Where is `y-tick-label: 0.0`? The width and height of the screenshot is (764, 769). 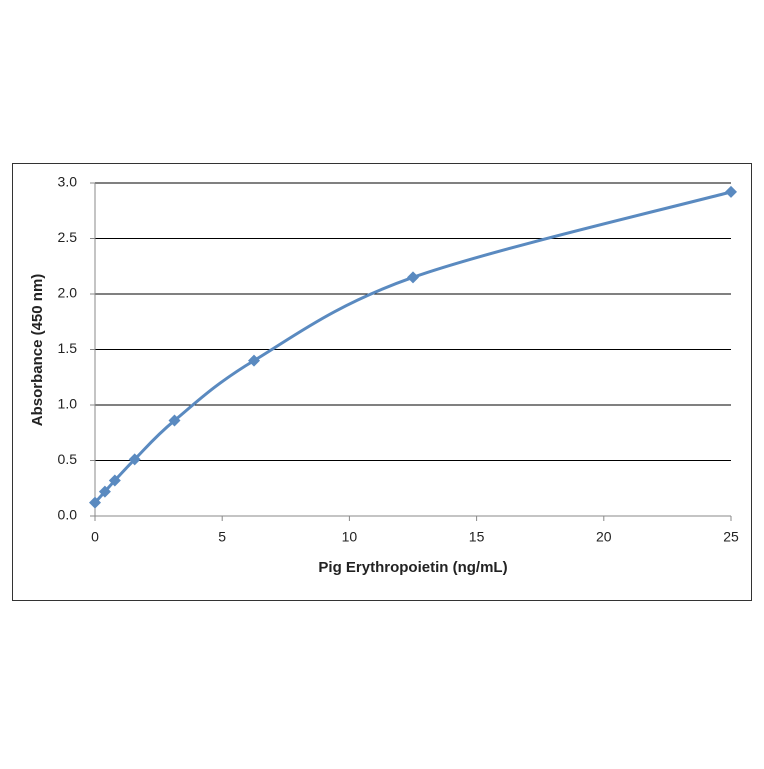 y-tick-label: 0.0 is located at coordinates (68, 515).